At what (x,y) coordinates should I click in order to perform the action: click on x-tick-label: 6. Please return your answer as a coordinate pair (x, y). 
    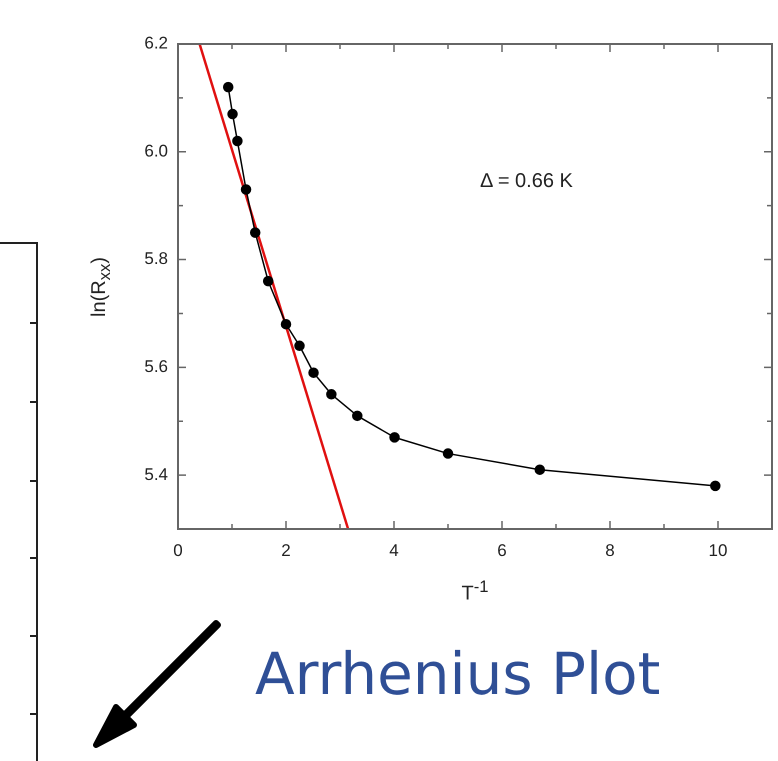
    Looking at the image, I should click on (502, 550).